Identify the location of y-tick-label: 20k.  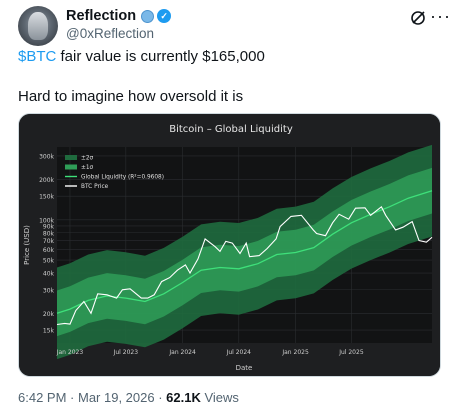
(49, 314).